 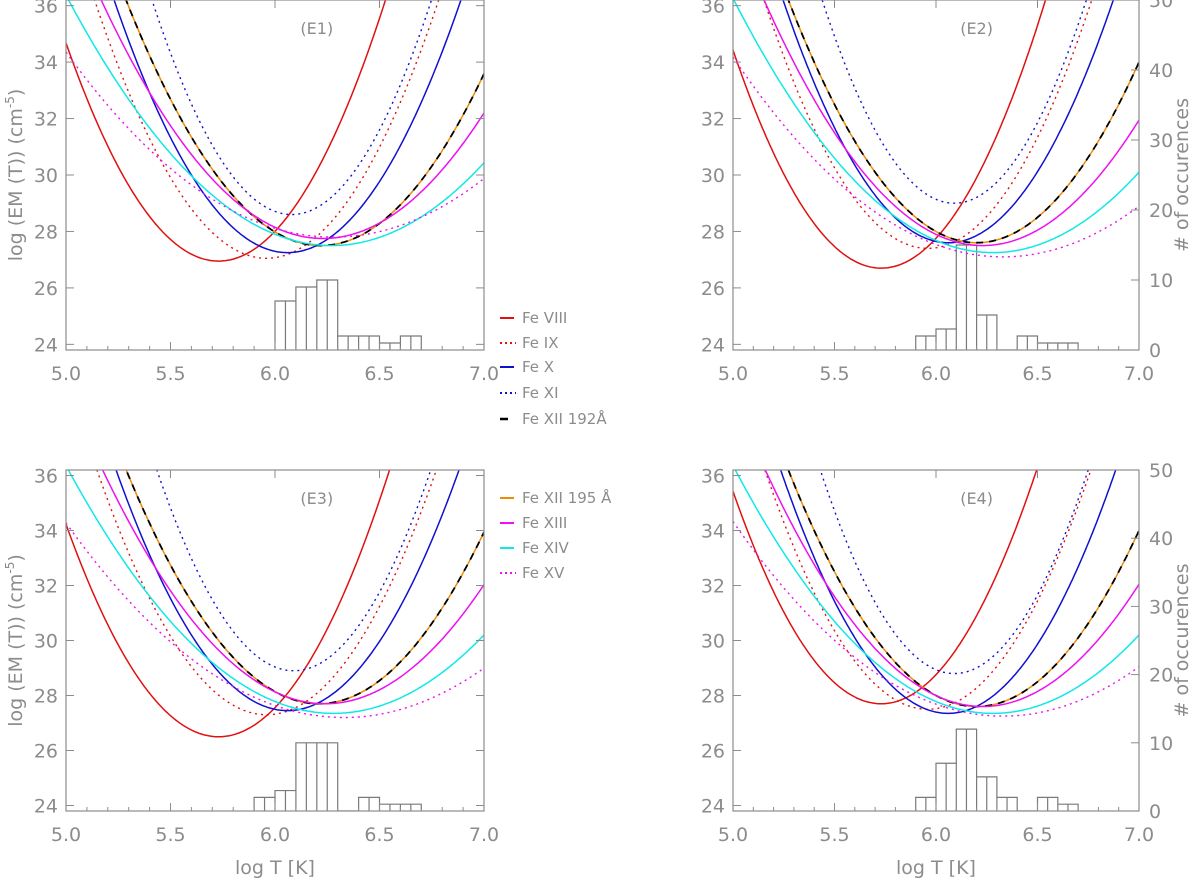 I want to click on y-tick-label: 36, so click(x=46, y=9).